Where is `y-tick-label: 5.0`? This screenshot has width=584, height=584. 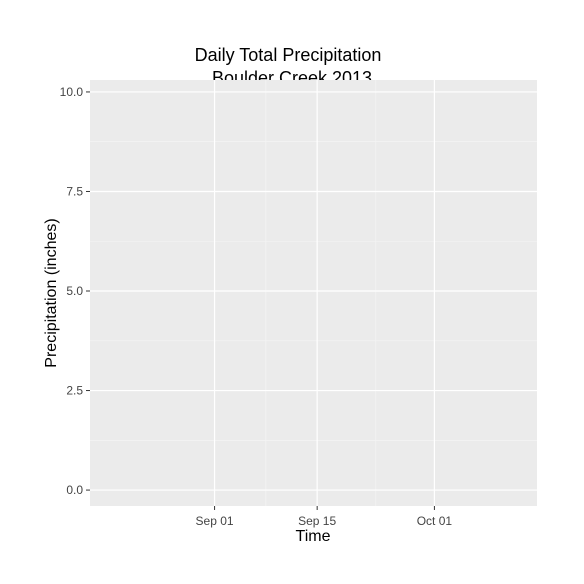
y-tick-label: 5.0 is located at coordinates (74, 291).